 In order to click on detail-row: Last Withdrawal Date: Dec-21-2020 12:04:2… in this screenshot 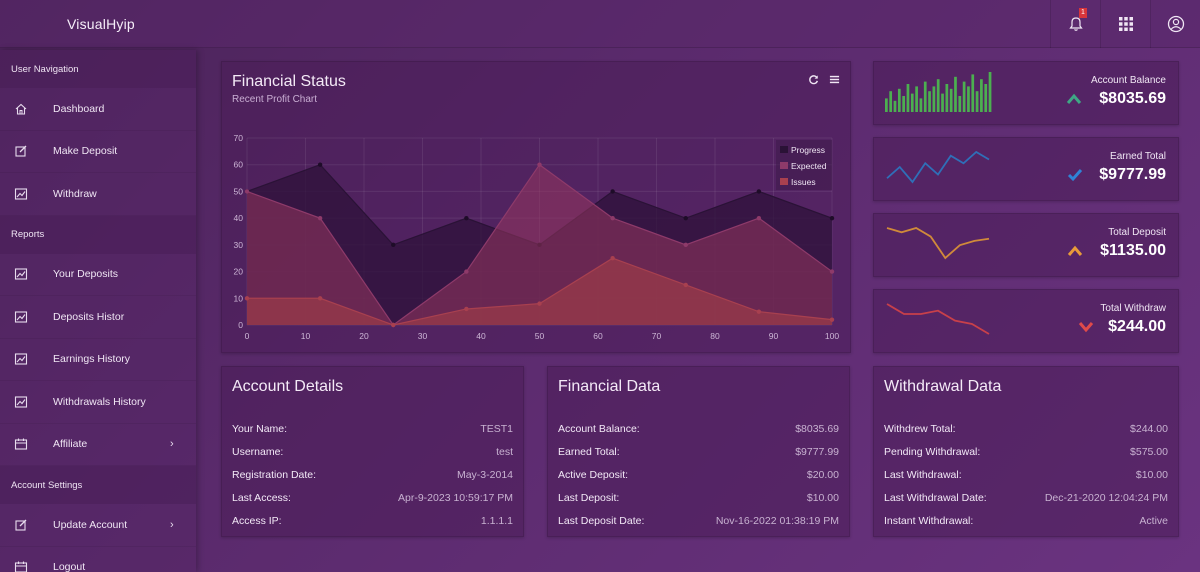, I will do `click(1026, 497)`.